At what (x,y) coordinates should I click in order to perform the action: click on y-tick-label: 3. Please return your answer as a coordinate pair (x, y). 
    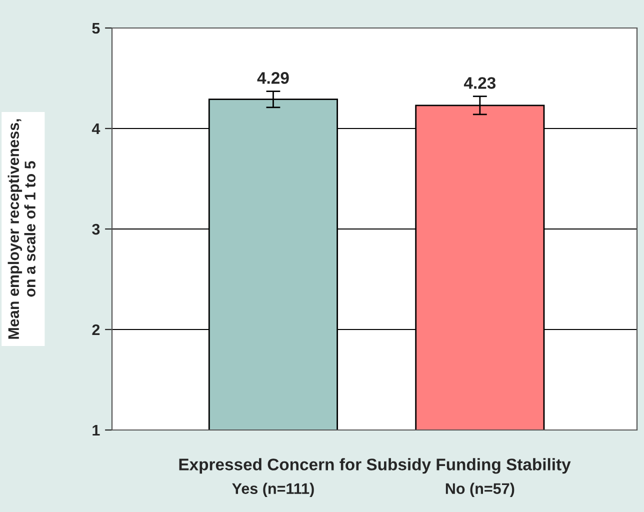
    Looking at the image, I should click on (96, 229).